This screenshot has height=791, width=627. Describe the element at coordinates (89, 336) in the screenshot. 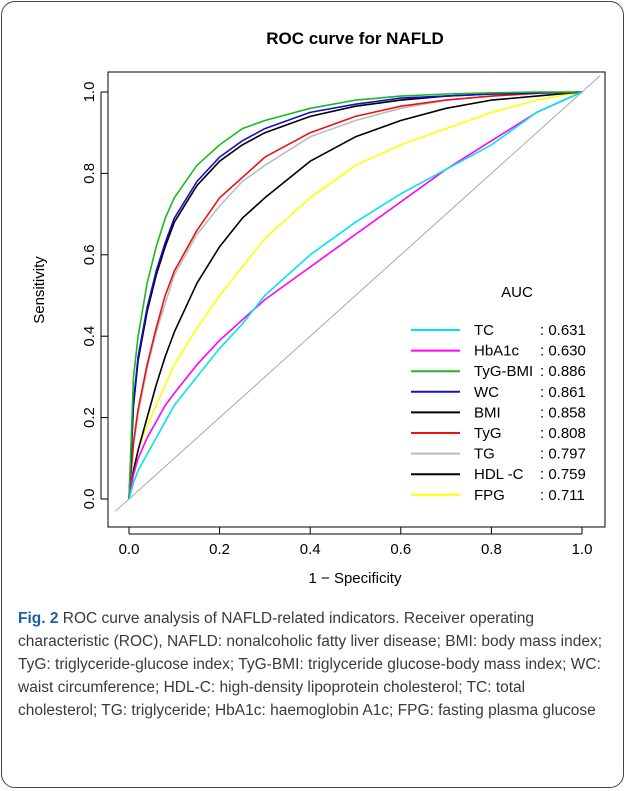

I see `y-tick-label: 0.4` at that location.